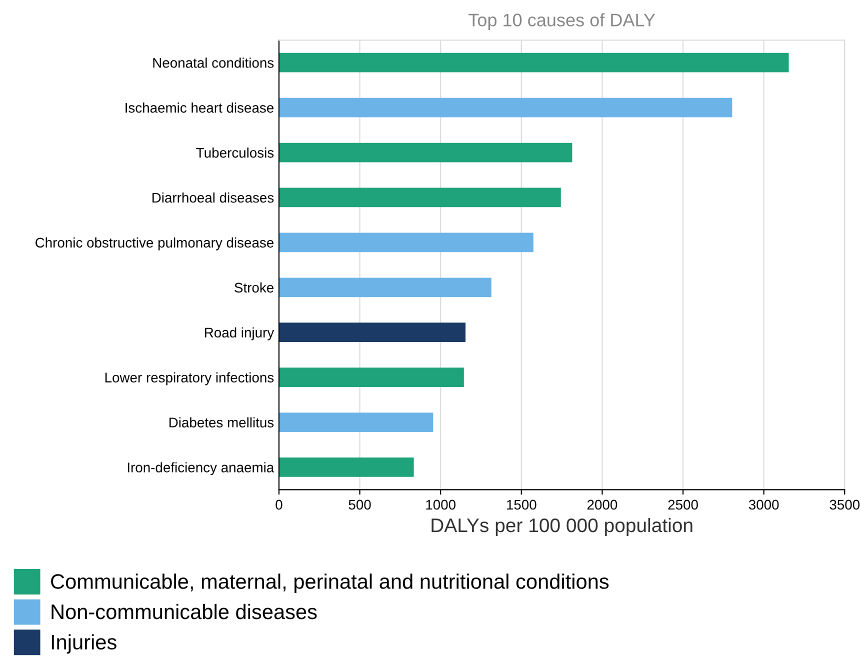 The width and height of the screenshot is (861, 669). I want to click on y-tick-label: Iron-deficiency anaemia, so click(201, 469).